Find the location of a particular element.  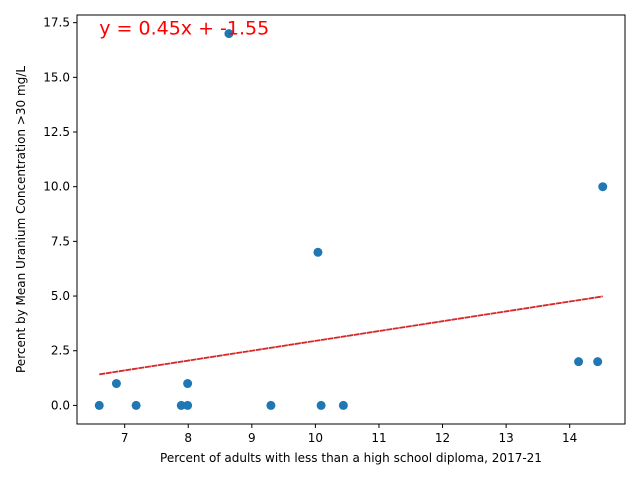

trendline-layer is located at coordinates (351, 335).